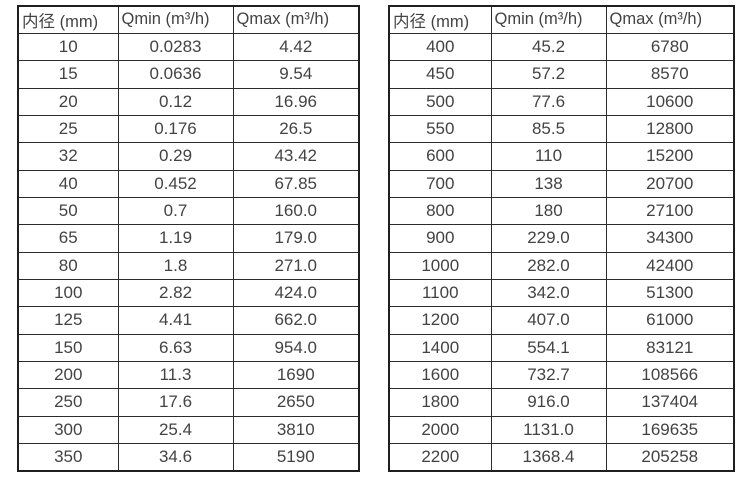  Describe the element at coordinates (296, 101) in the screenshot. I see `cell-qmax: 16.96` at that location.